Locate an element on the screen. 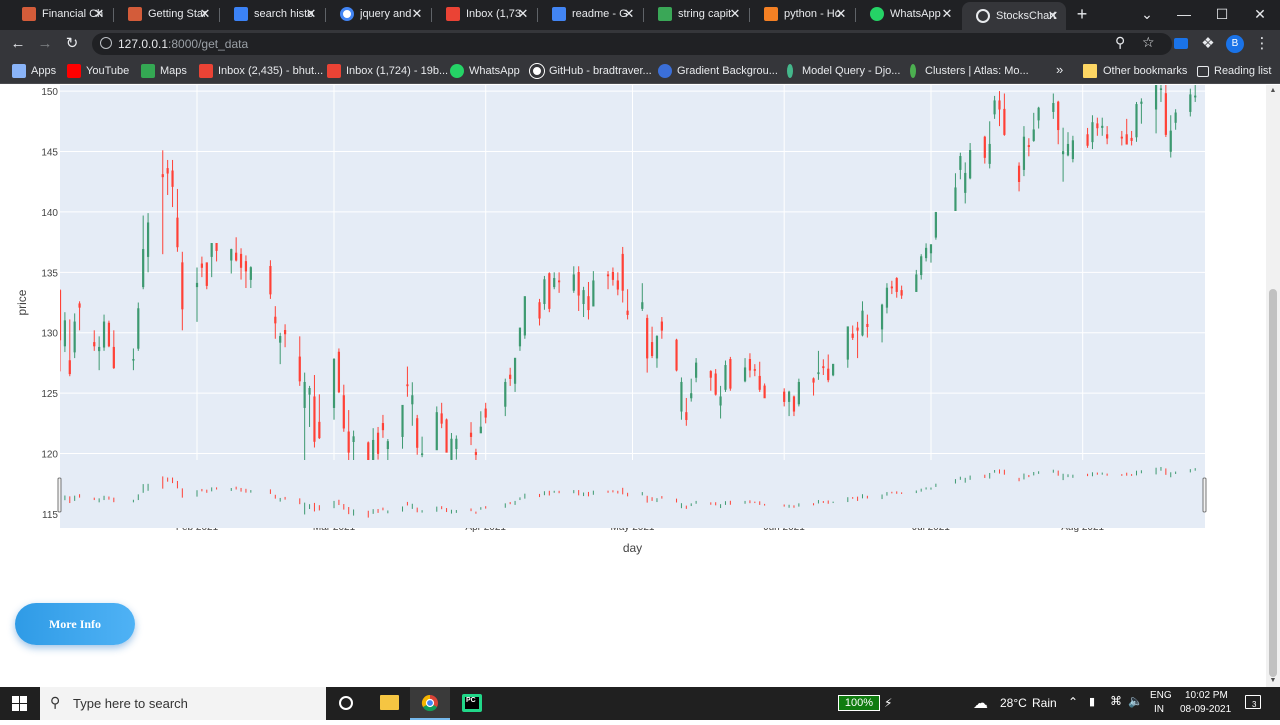 Image resolution: width=1280 pixels, height=725 pixels. reading-list-button: Reading list is located at coordinates (1234, 71).